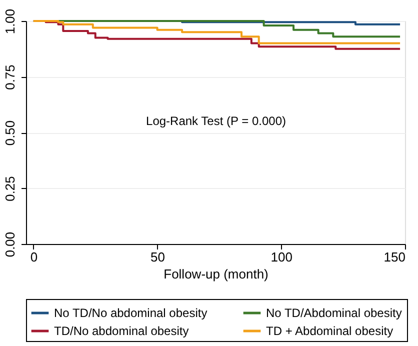 The image size is (418, 346). Describe the element at coordinates (395, 257) in the screenshot. I see `x-tick-label: 150` at that location.